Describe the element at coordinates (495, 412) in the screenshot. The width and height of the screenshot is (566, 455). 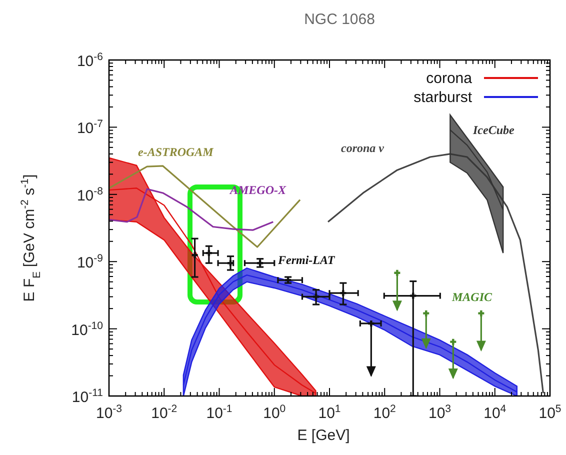
I see `x-tick-label: 10$^{4}$` at that location.